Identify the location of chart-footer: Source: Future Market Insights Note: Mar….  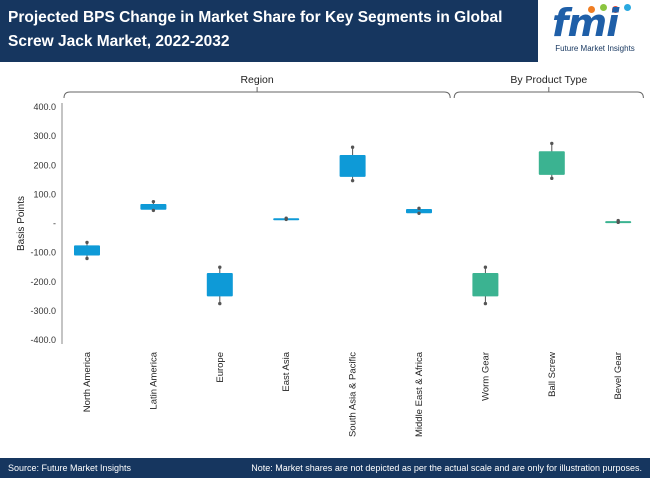
(325, 468).